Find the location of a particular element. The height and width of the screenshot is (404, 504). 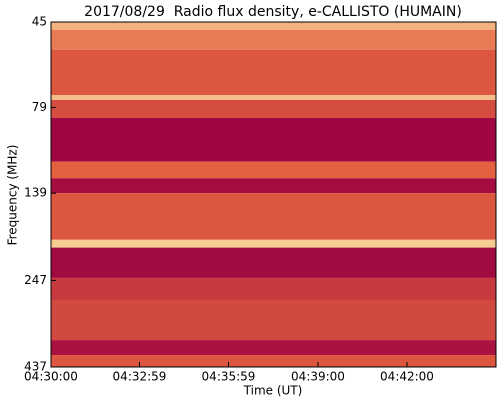

y-tick-label: 45 is located at coordinates (39, 22).